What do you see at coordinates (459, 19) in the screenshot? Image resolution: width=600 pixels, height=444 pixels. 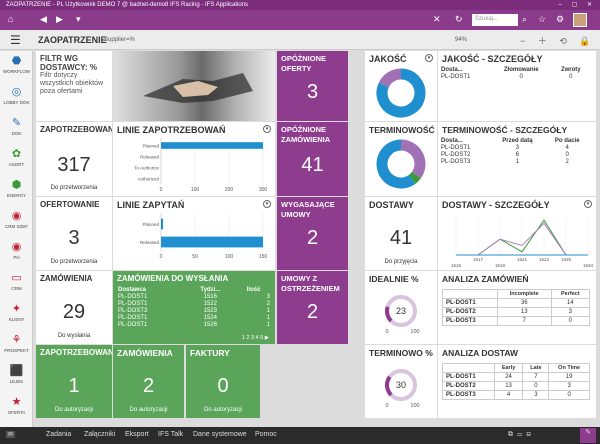 I see `refresh-icon: ↻` at bounding box center [459, 19].